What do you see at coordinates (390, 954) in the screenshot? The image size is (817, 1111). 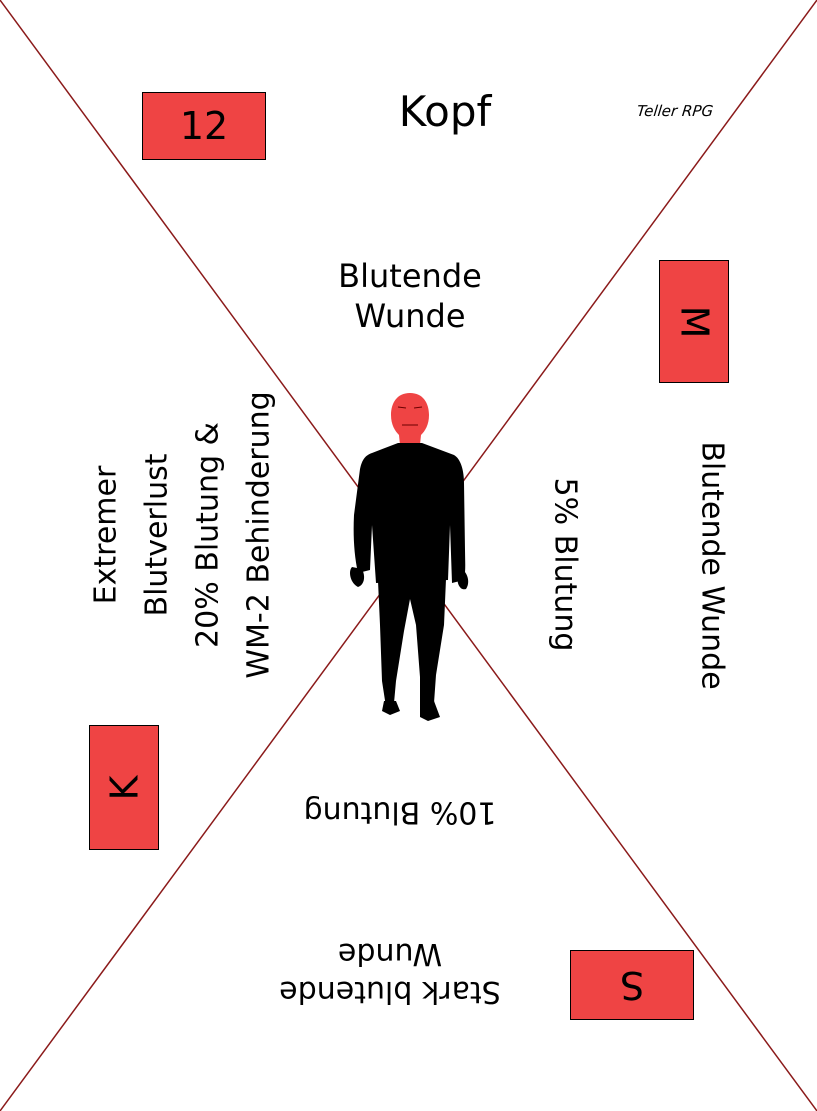 I see `bottom-outer-line2: Wunde` at bounding box center [390, 954].